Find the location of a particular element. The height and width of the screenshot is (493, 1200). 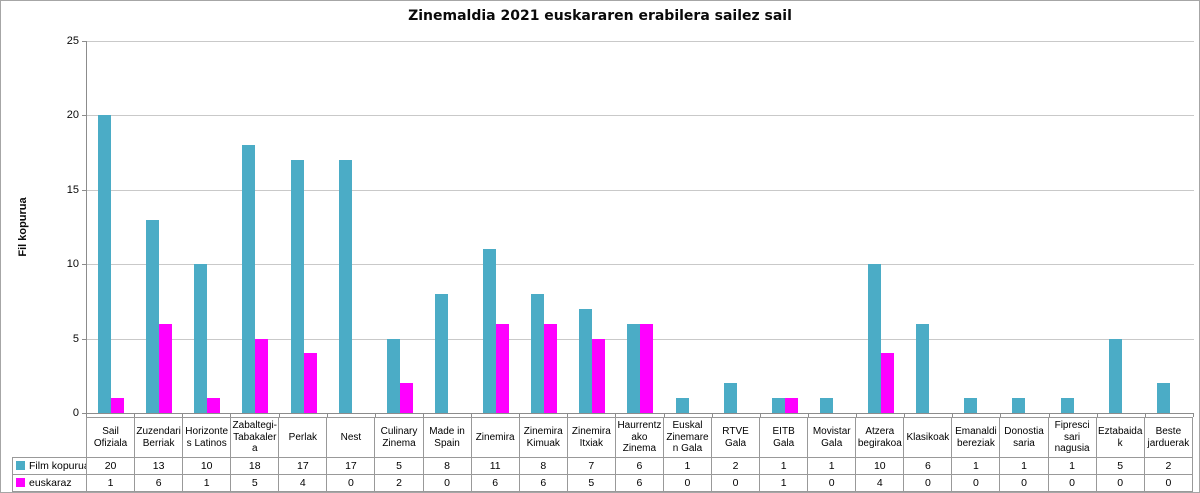

category-header: Donostia saria is located at coordinates (1024, 437).